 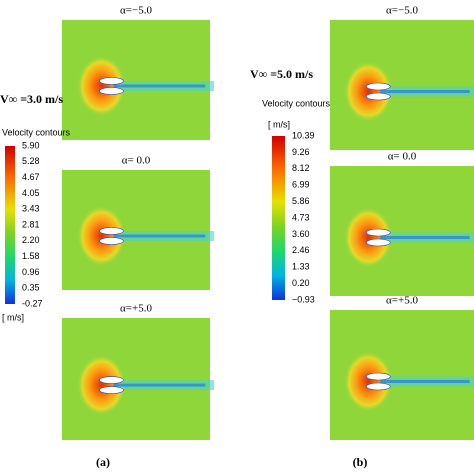 I want to click on freestream-velocity: V∞ =3.0 m/s, so click(x=31, y=99).